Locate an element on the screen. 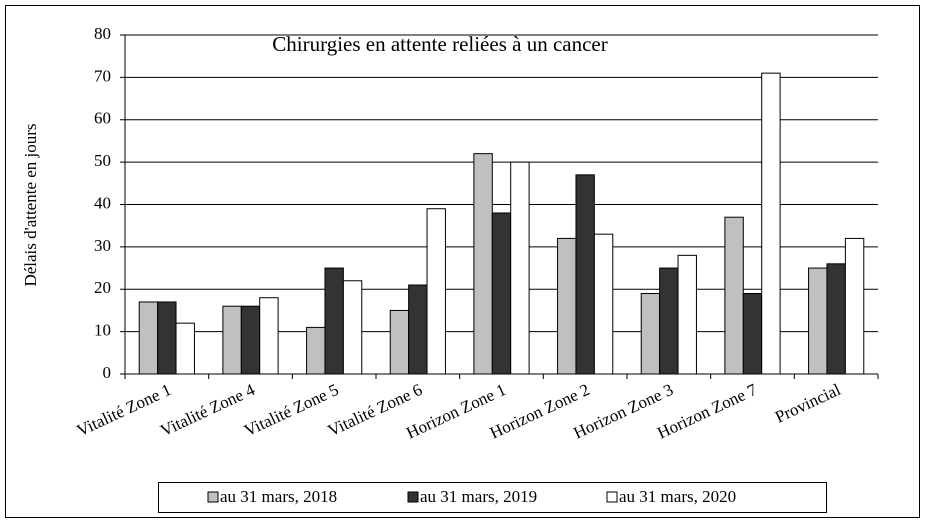 Image resolution: width=926 pixels, height=523 pixels. legend-box is located at coordinates (492, 497).